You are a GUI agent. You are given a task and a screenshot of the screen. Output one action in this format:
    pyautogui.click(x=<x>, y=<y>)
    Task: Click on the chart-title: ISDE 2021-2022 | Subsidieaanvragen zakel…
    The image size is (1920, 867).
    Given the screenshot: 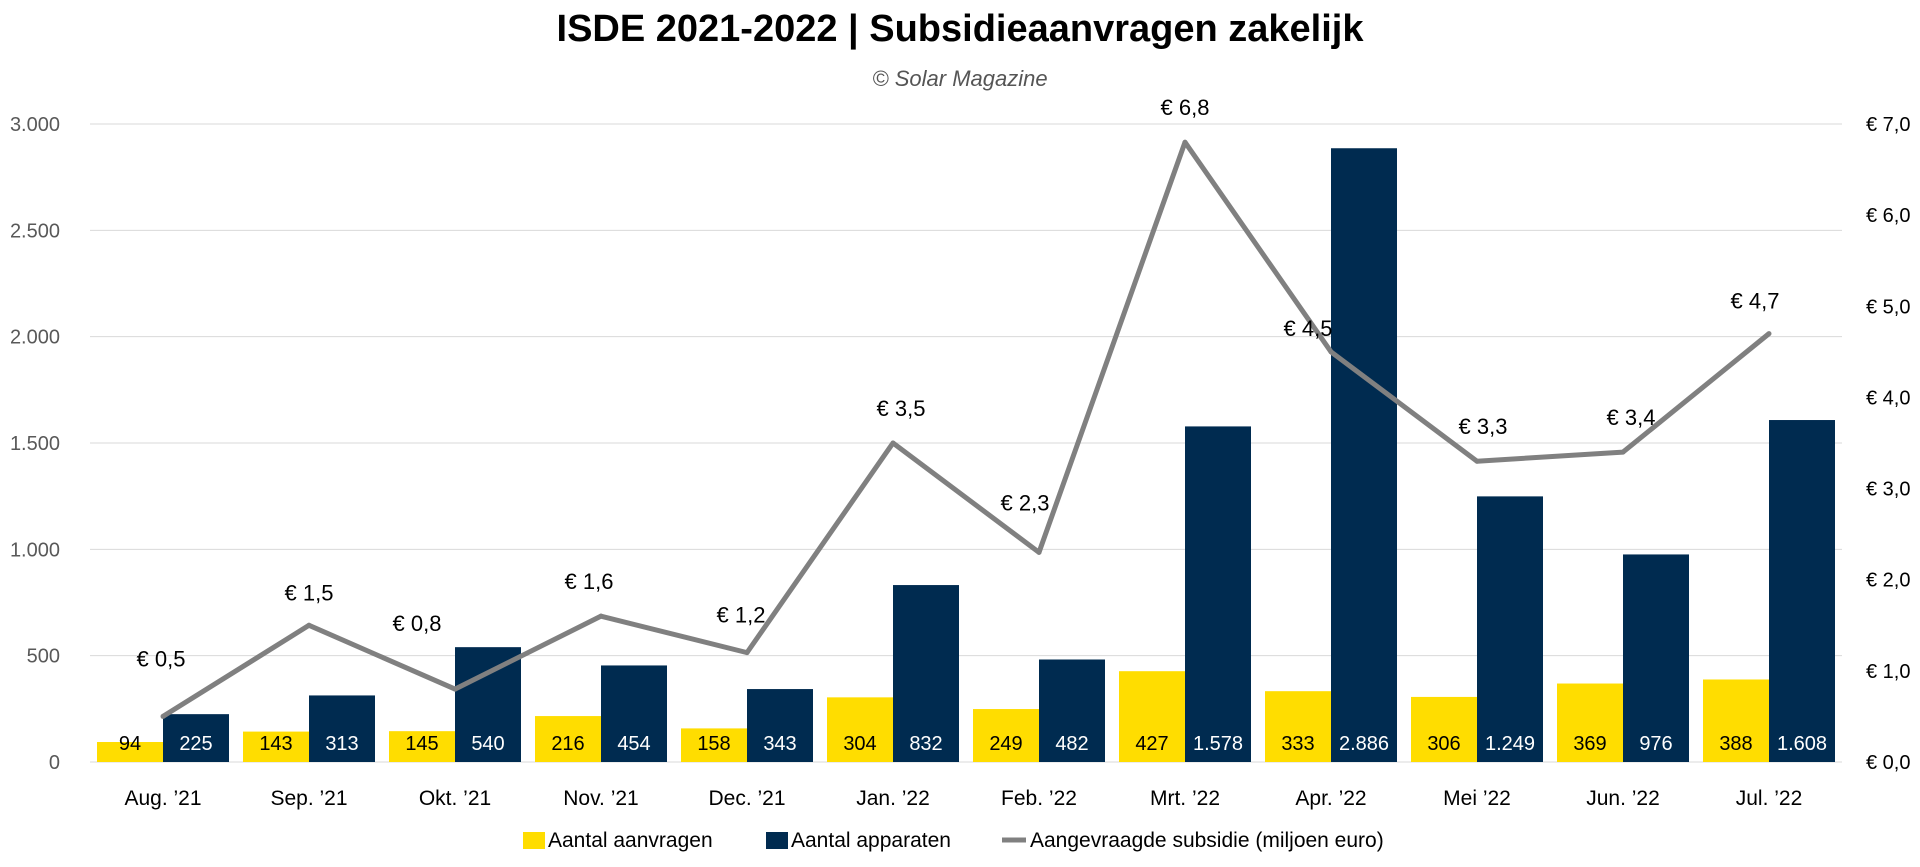 What is the action you would take?
    pyautogui.click(x=960, y=29)
    